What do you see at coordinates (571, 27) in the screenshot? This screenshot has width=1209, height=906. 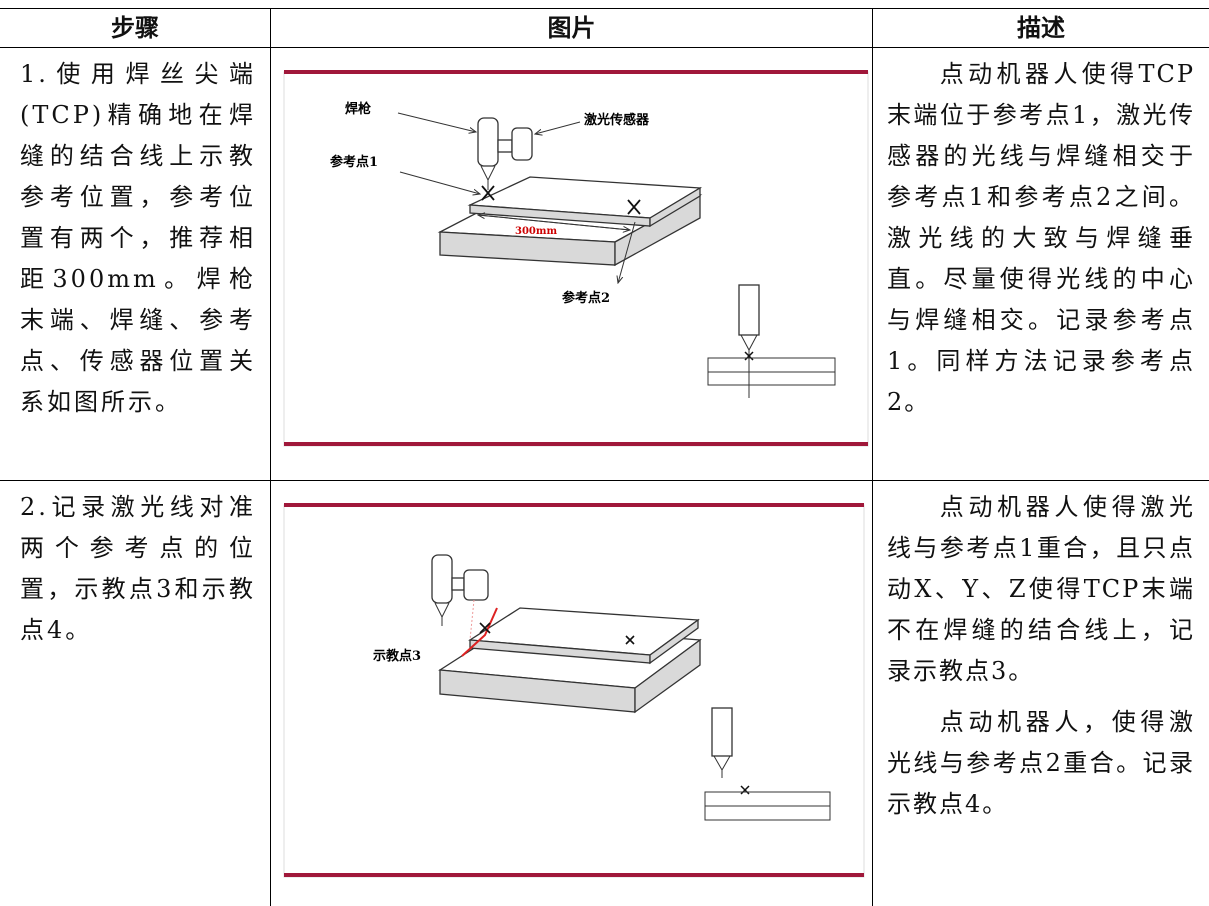 I see `header-cell: 图片` at bounding box center [571, 27].